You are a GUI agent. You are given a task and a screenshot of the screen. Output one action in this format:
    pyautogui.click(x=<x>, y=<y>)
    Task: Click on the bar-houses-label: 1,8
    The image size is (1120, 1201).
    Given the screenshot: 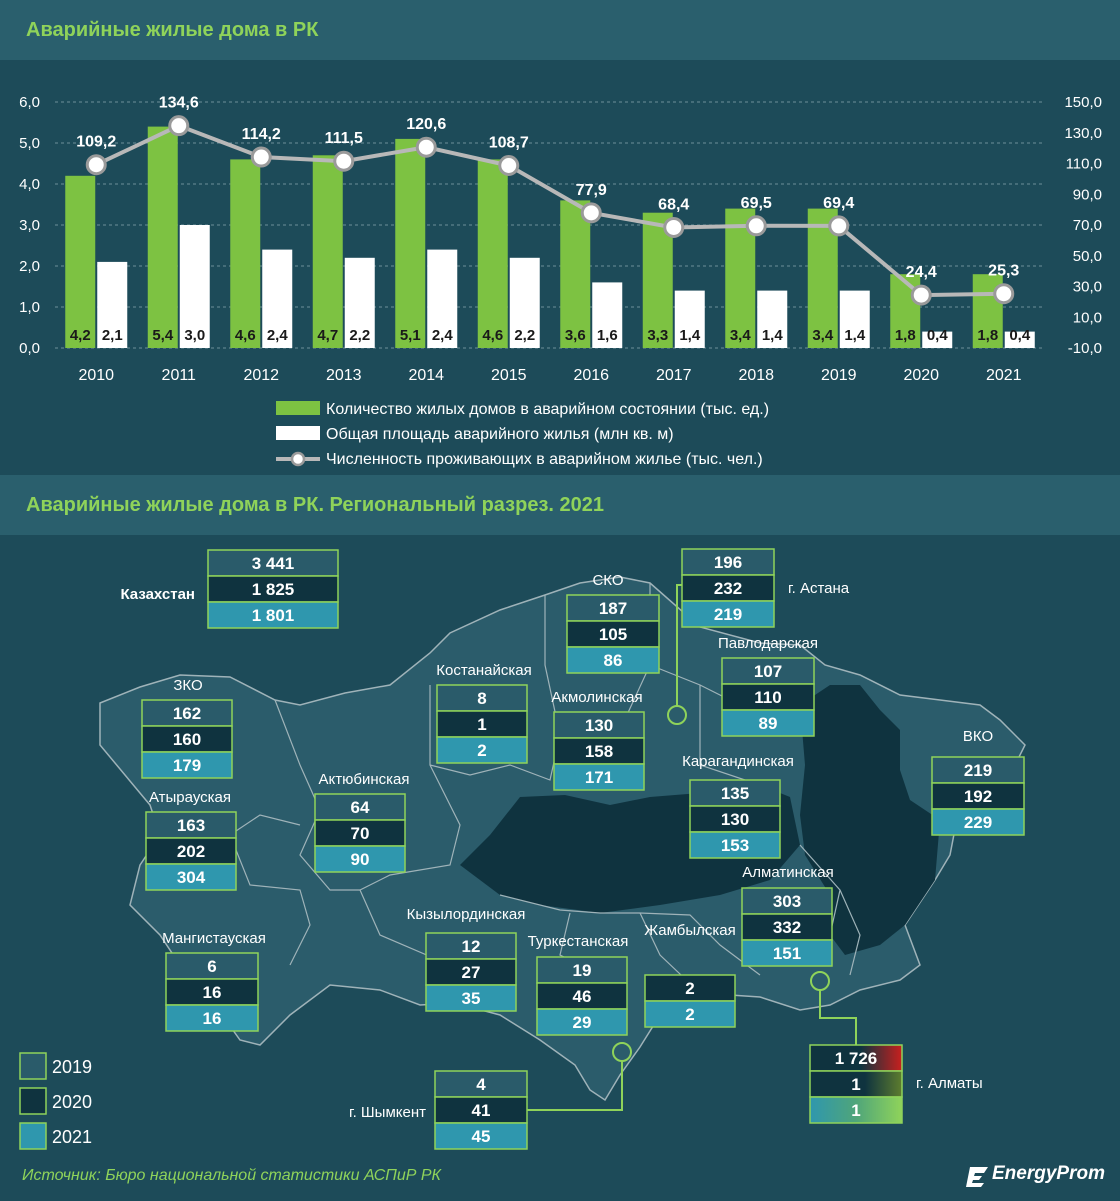 What is the action you would take?
    pyautogui.click(x=905, y=335)
    